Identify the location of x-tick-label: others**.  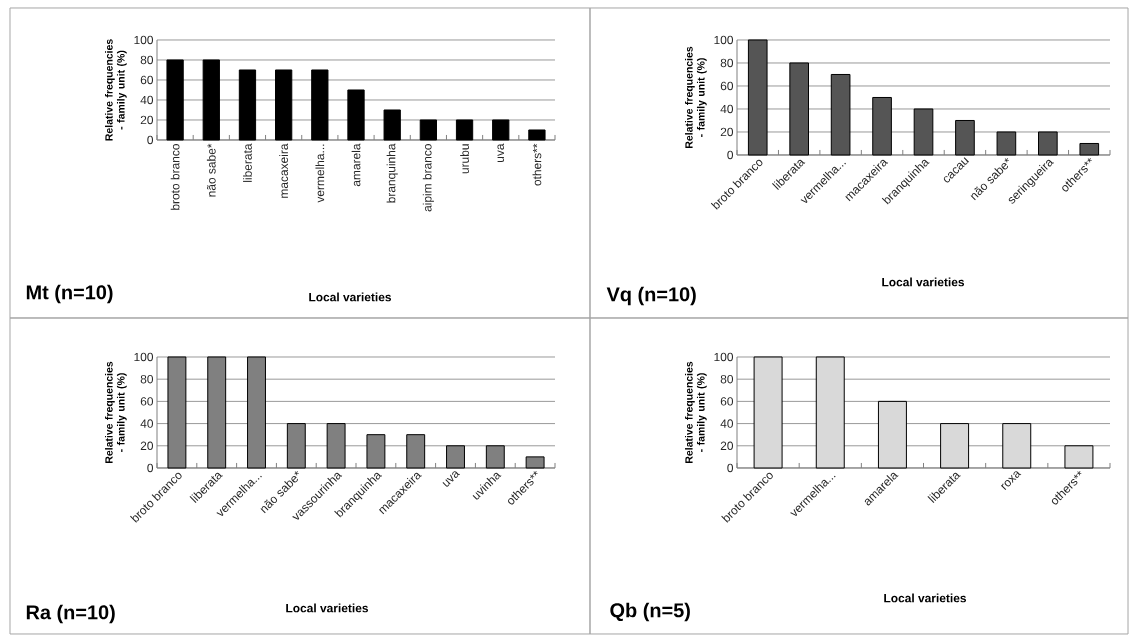
(537, 164).